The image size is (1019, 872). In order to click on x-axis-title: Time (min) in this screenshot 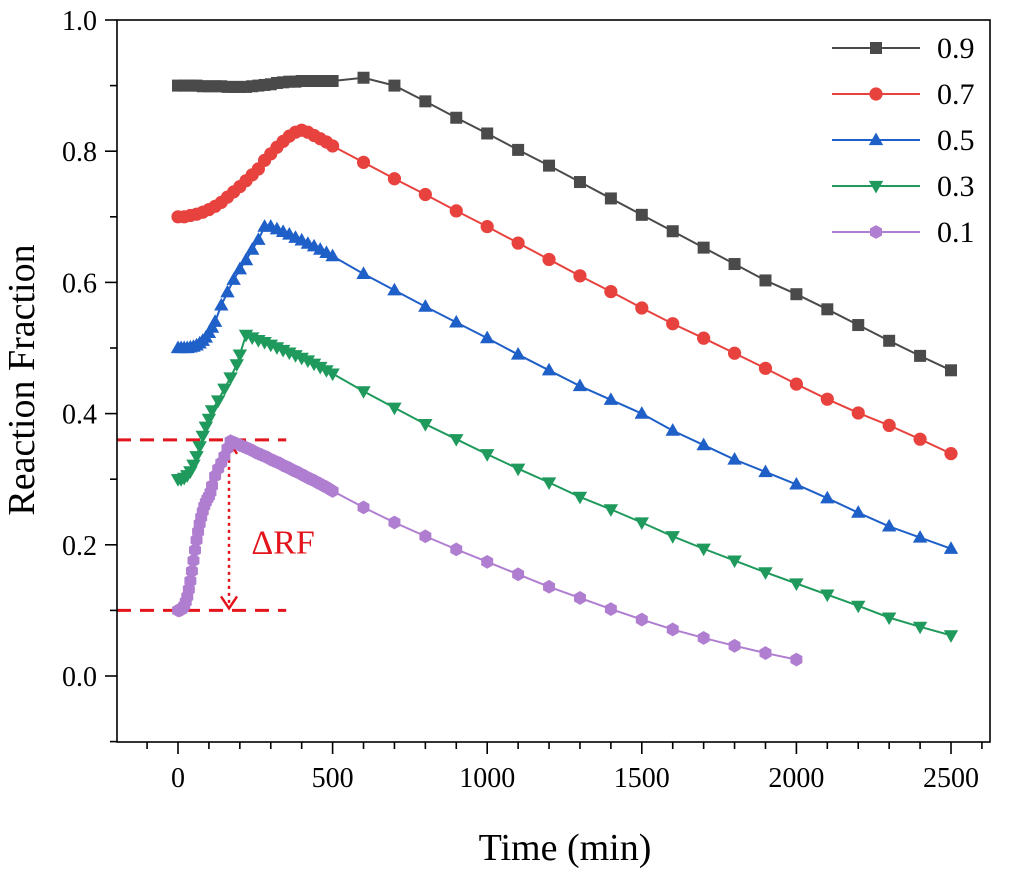, I will do `click(565, 848)`.